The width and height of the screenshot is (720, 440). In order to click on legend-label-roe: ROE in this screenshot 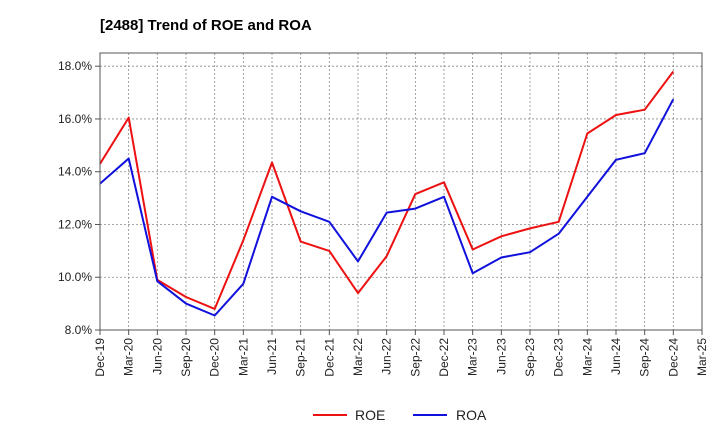, I will do `click(370, 415)`.